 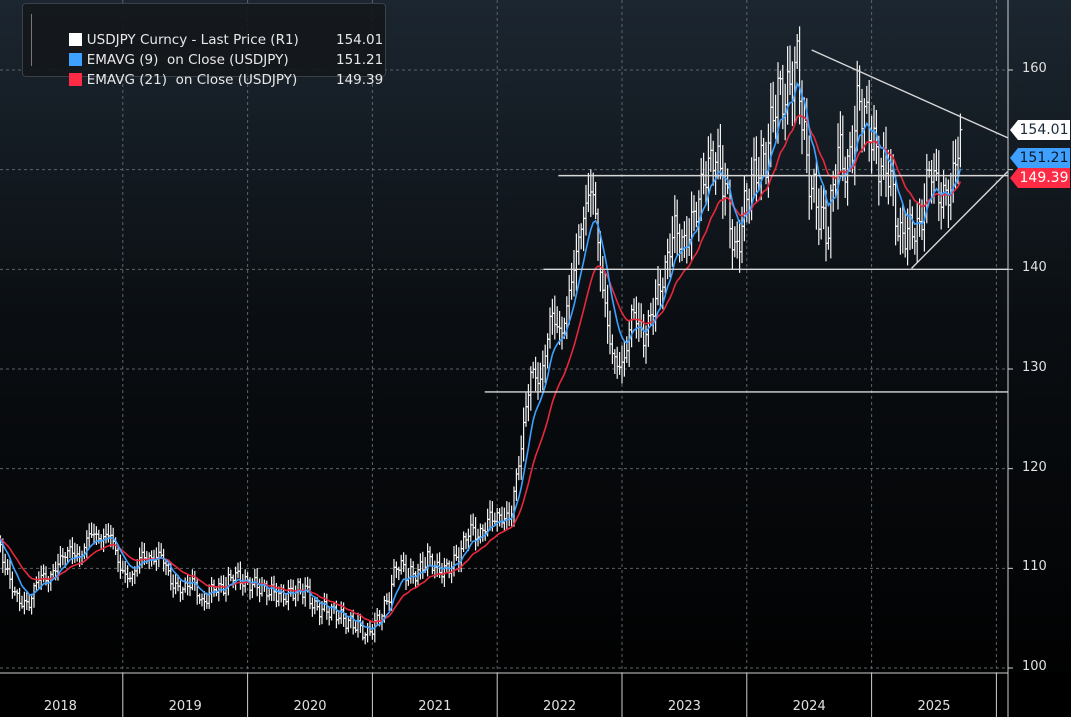 I want to click on legend-item-ema21: EMAVG (21) on Close (USDJPY) 149.39, so click(x=213, y=69).